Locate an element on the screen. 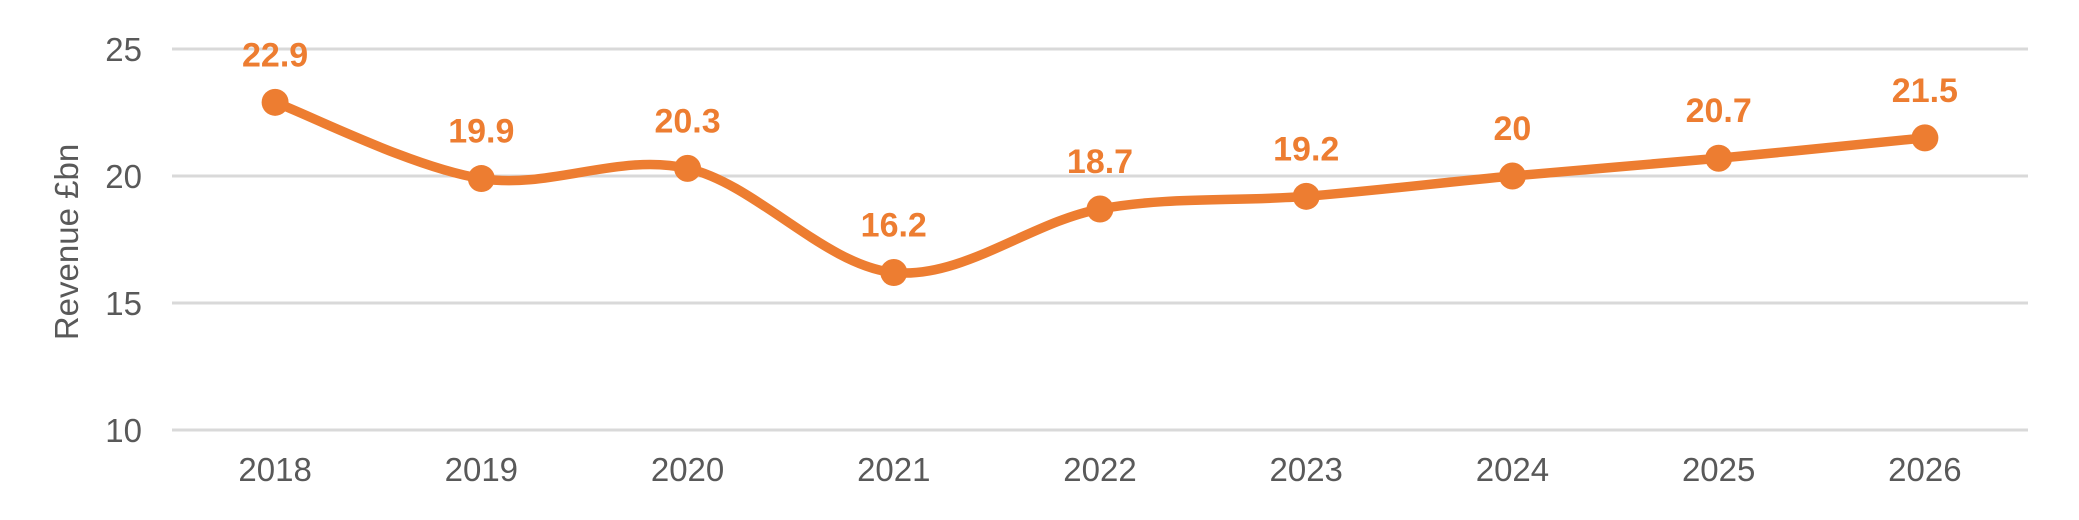 This screenshot has height=520, width=2079. data-point-label: 20.7 is located at coordinates (1719, 111).